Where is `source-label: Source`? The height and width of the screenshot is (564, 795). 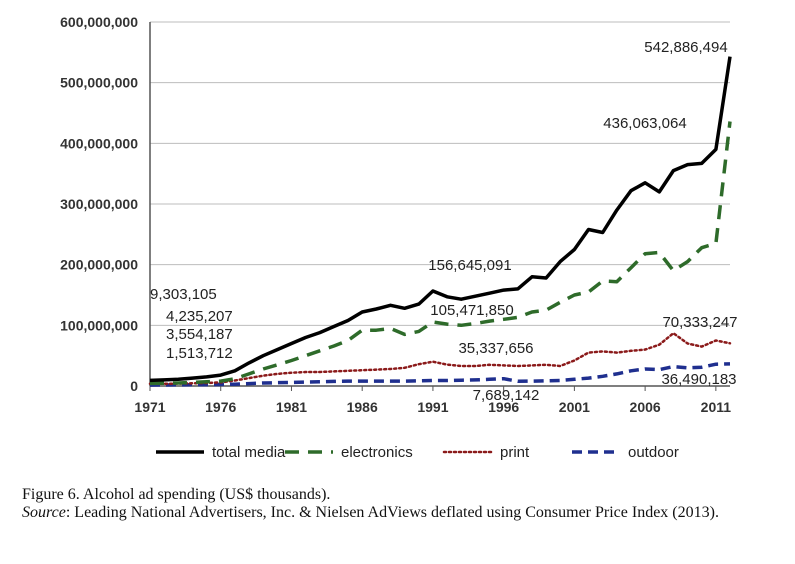 source-label: Source is located at coordinates (44, 512).